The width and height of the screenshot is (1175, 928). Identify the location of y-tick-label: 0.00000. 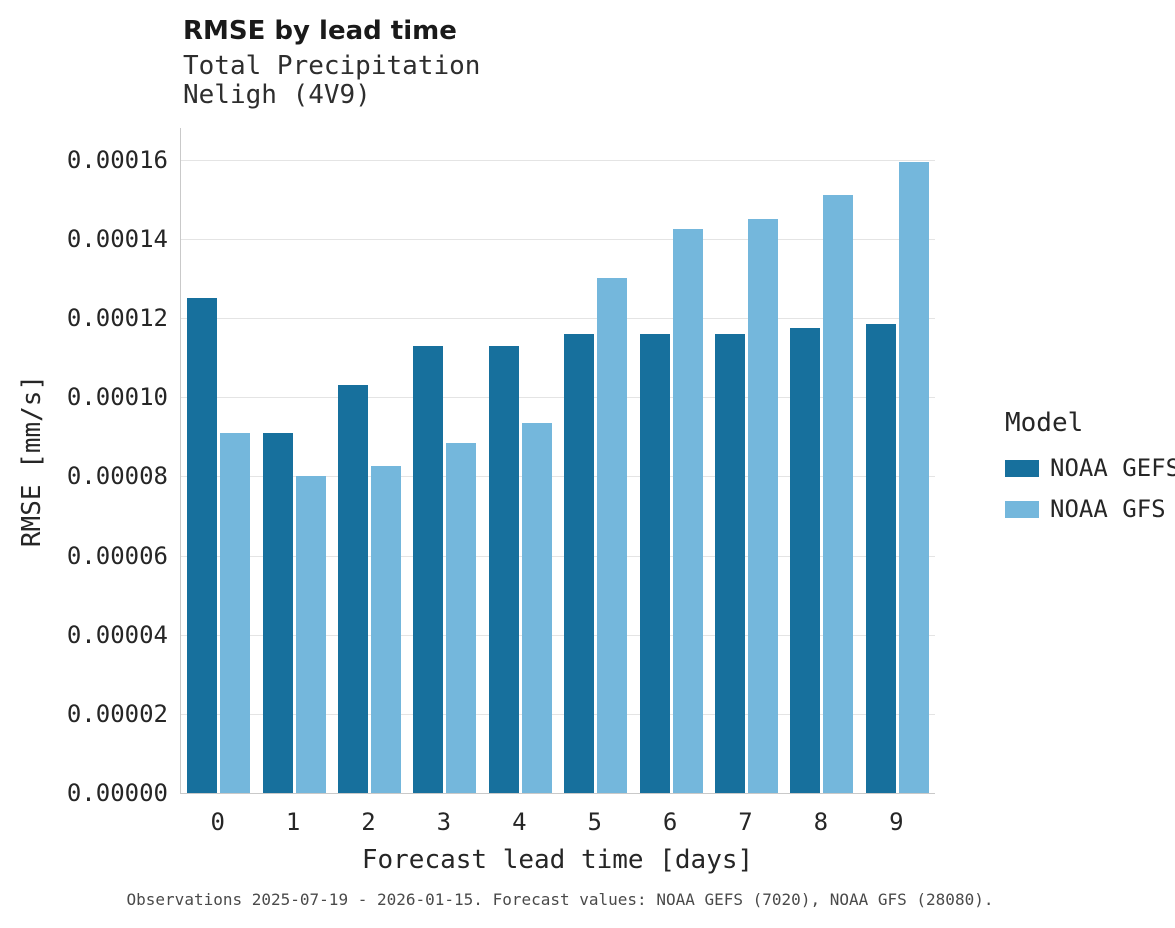
(117, 793).